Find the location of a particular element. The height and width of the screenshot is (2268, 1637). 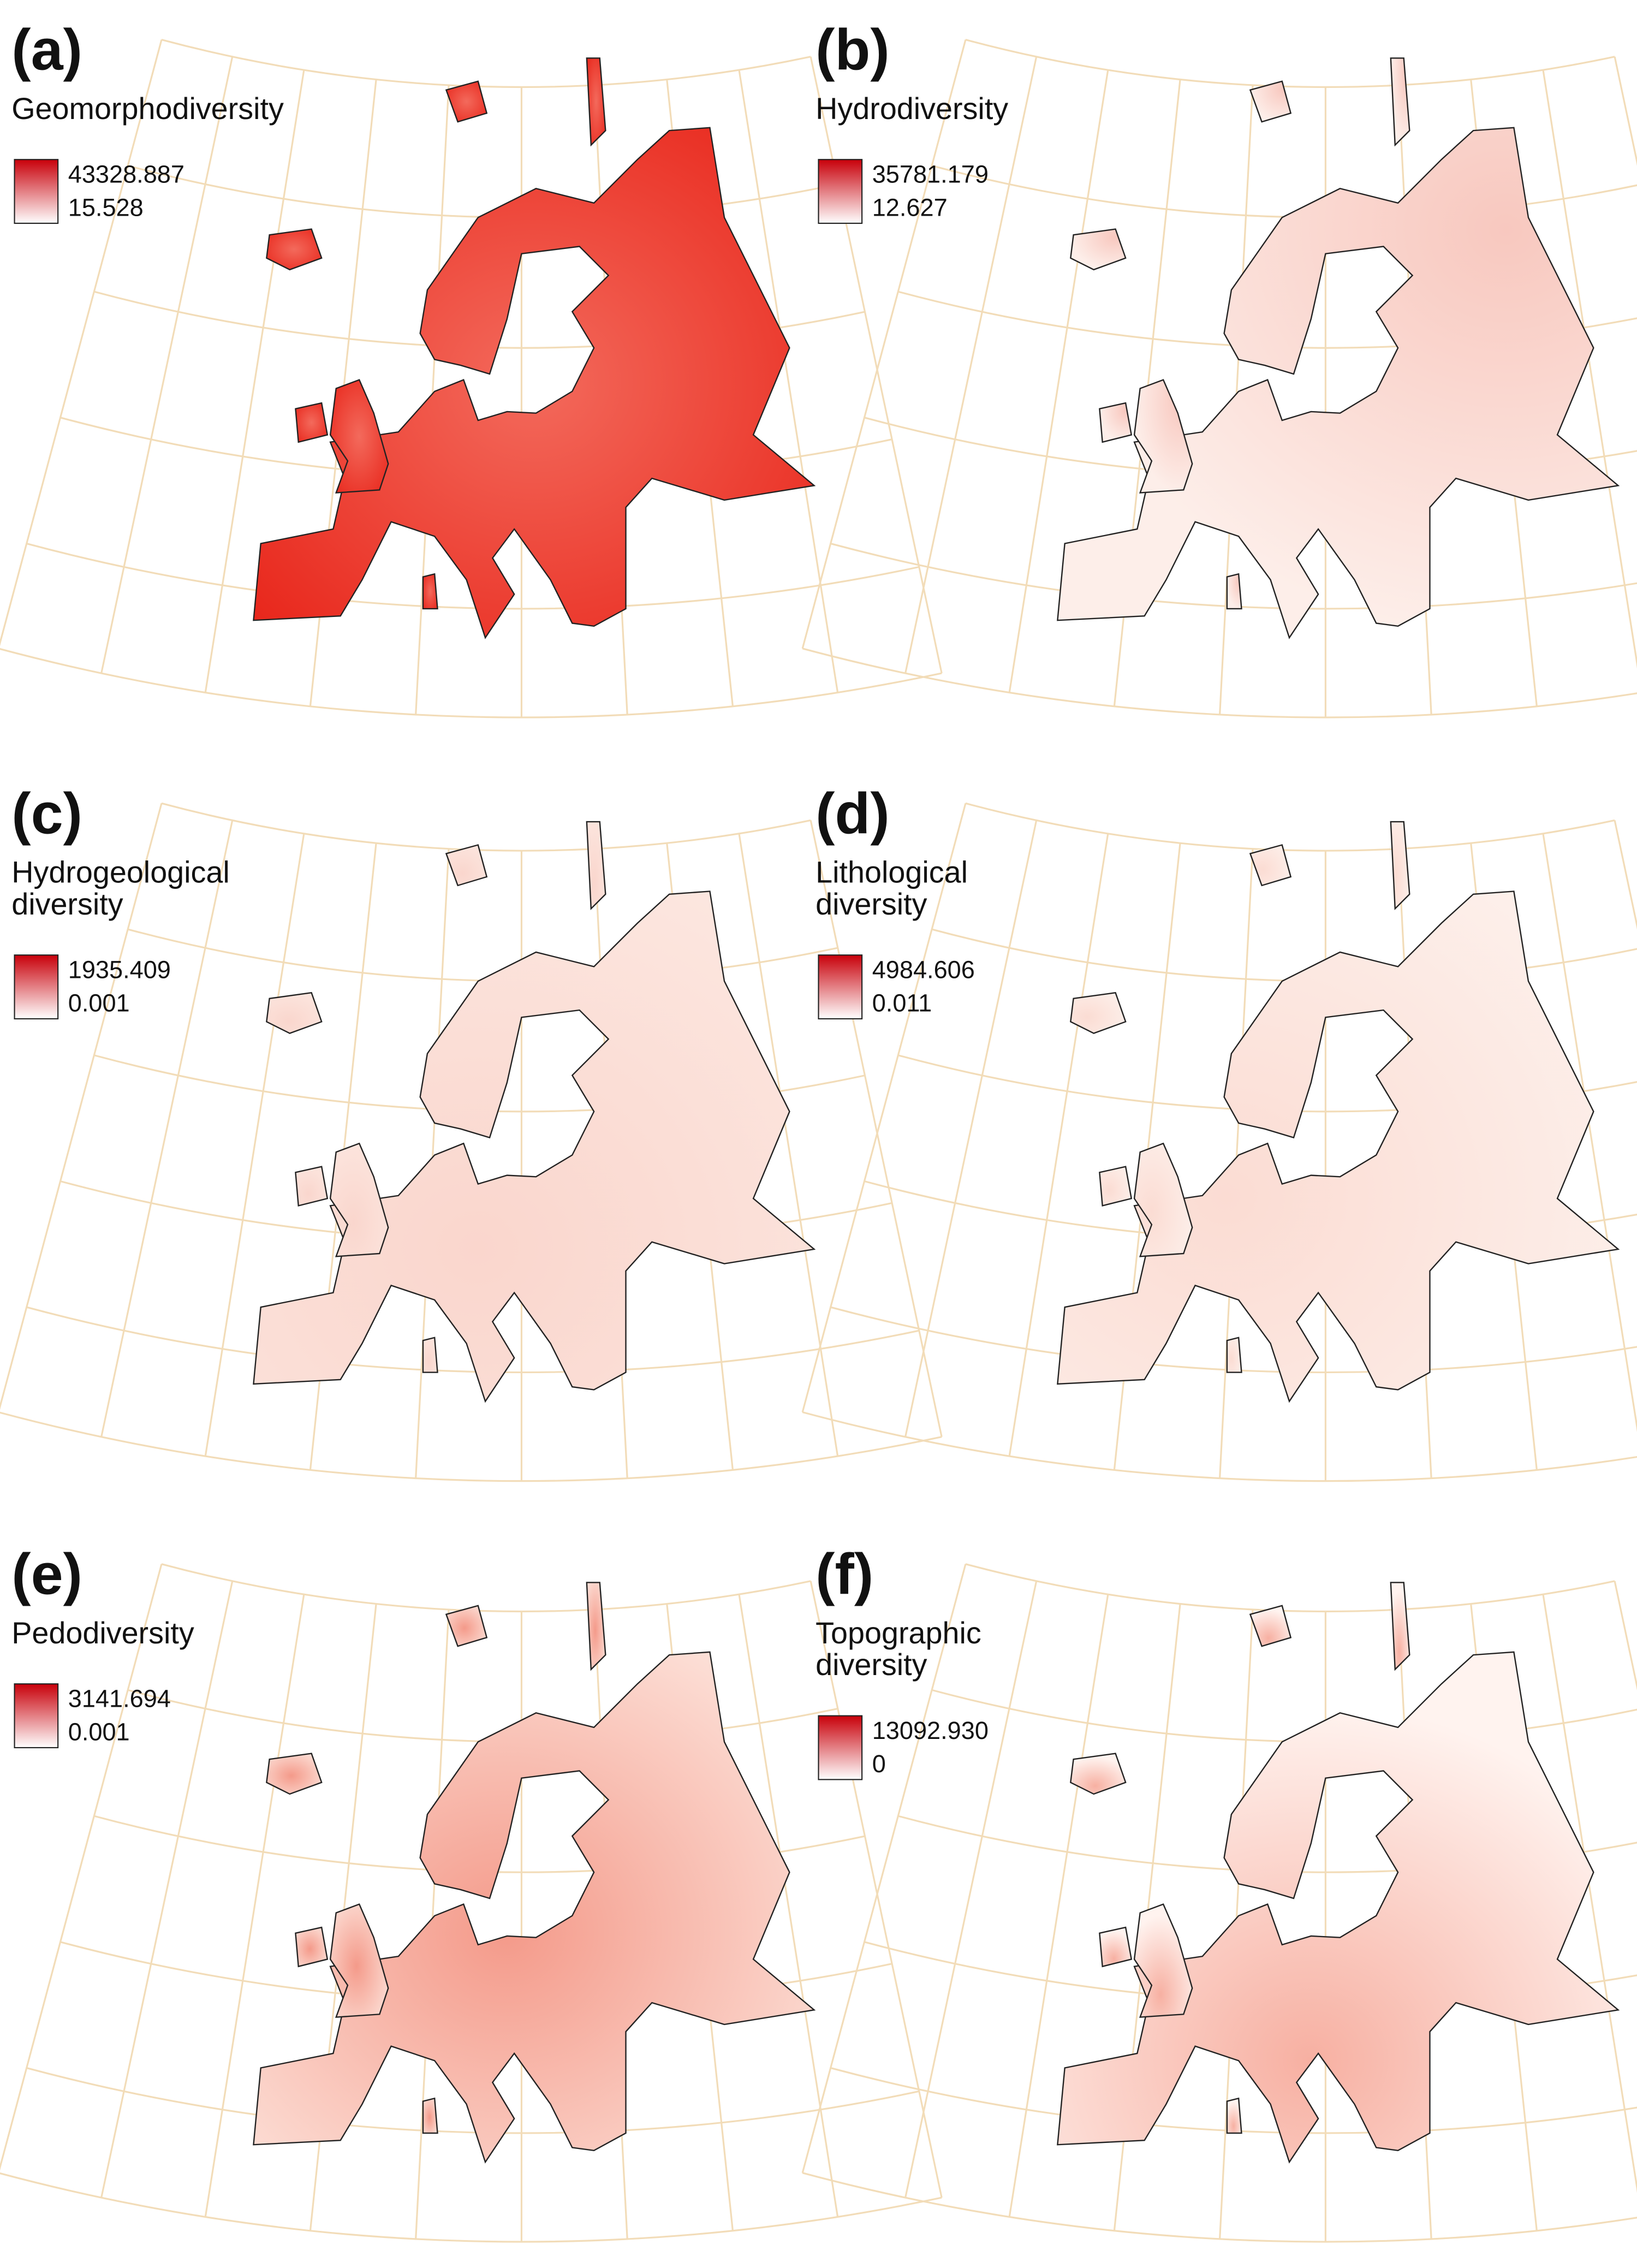

legend-max: 35781.179 is located at coordinates (930, 174).